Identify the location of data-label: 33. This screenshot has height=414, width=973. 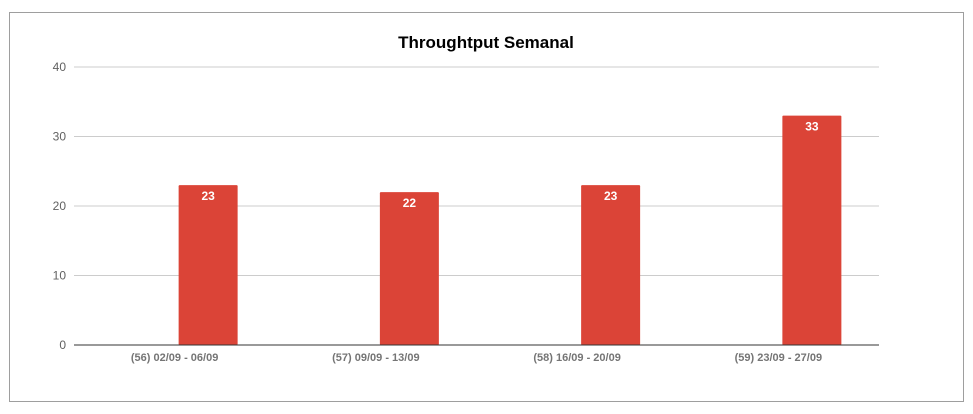
(812, 127).